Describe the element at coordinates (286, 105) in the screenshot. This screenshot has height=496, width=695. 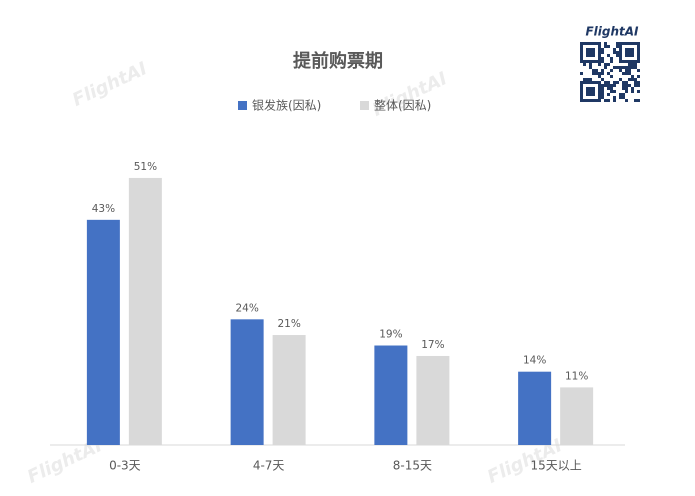
I see `legend-label: 银发族(因私)` at that location.